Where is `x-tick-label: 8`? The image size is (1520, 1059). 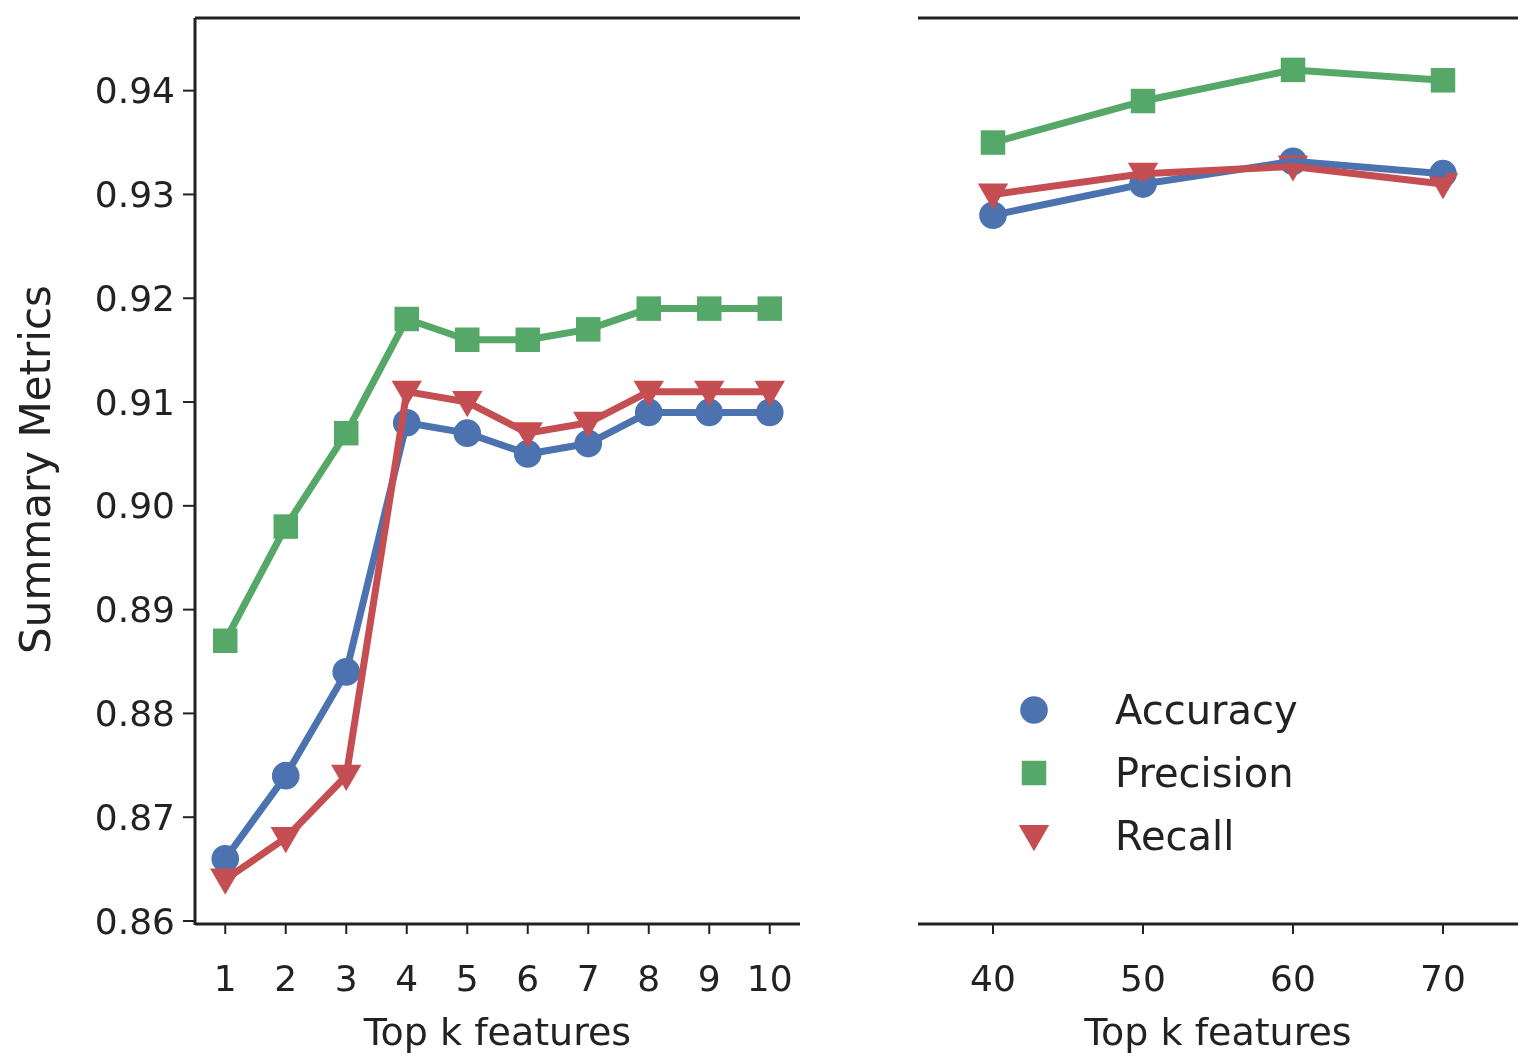
x-tick-label: 8 is located at coordinates (649, 978).